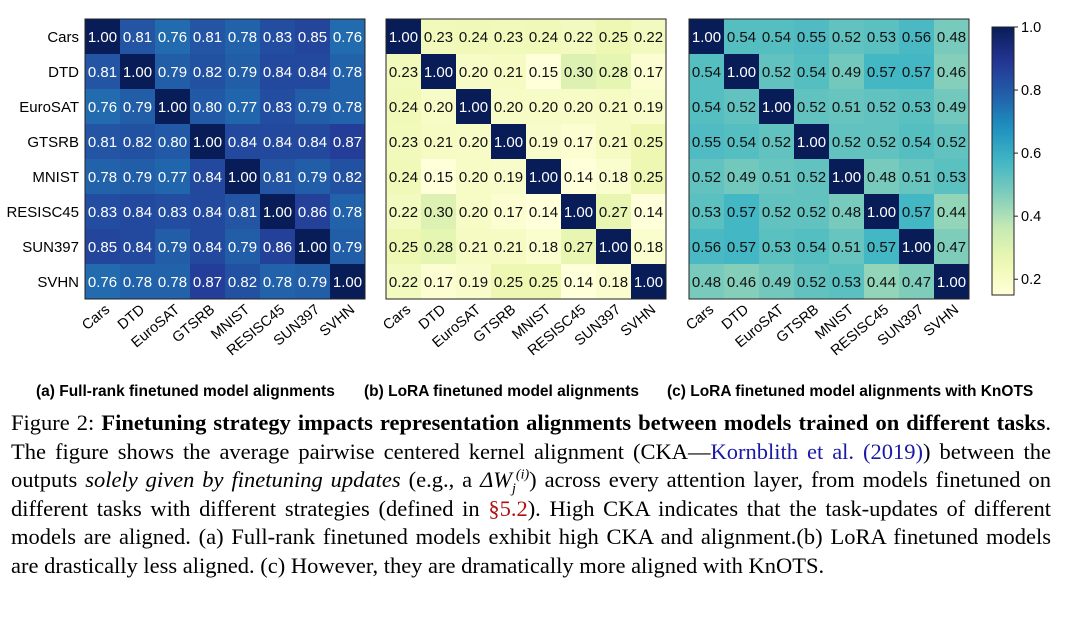 This screenshot has height=629, width=1065. I want to click on cell-value-label: 0.82, so click(347, 177).